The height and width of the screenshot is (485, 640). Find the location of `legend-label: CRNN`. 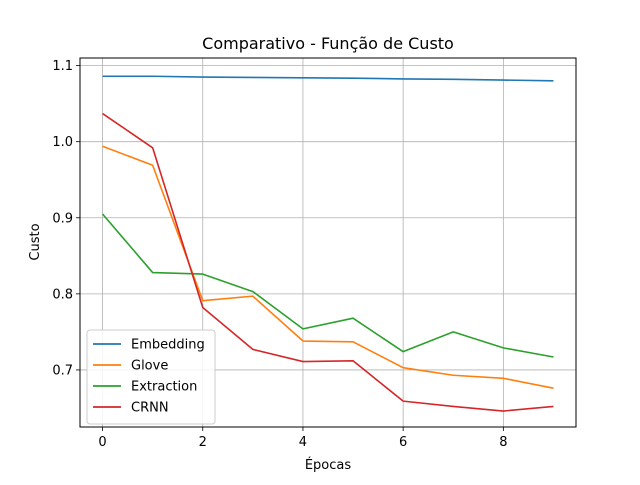

legend-label: CRNN is located at coordinates (150, 408).